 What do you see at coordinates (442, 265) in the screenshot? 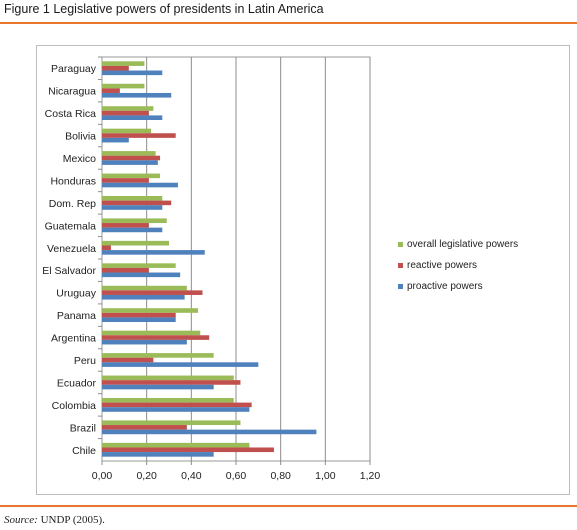
I see `legend-label: reactive powers` at bounding box center [442, 265].